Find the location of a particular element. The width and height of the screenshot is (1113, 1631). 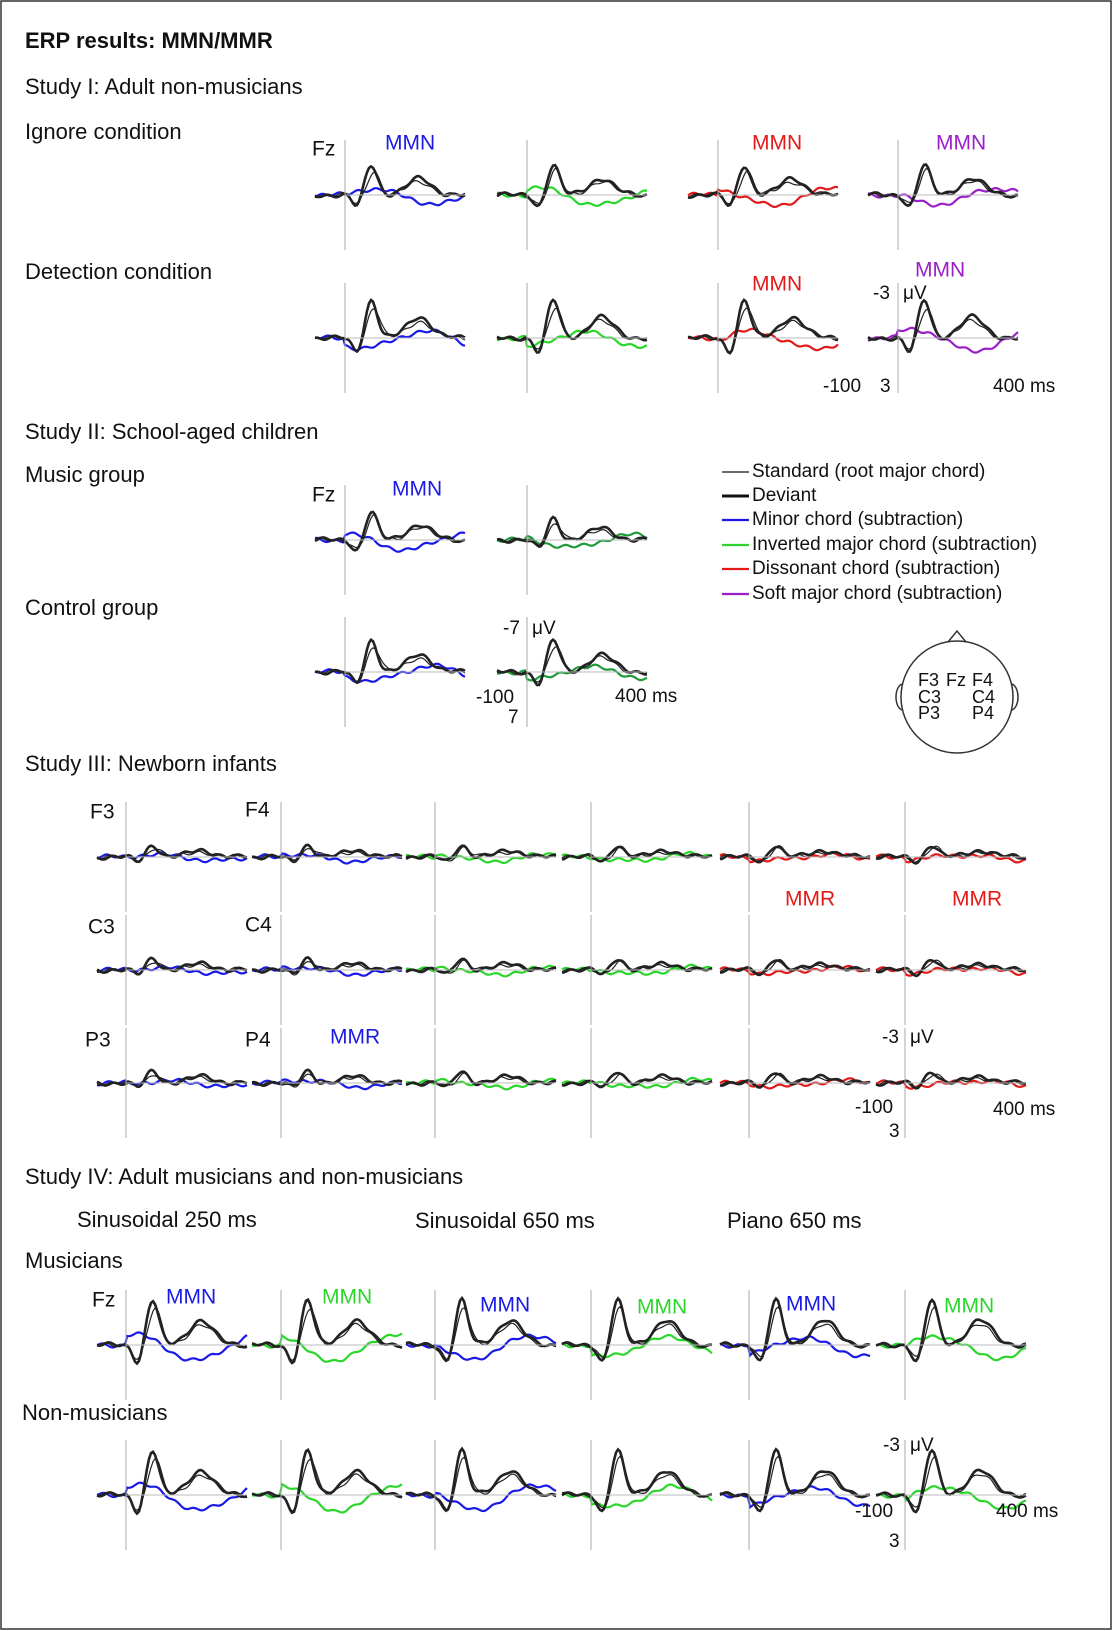

electrode: C4 is located at coordinates (983, 697).